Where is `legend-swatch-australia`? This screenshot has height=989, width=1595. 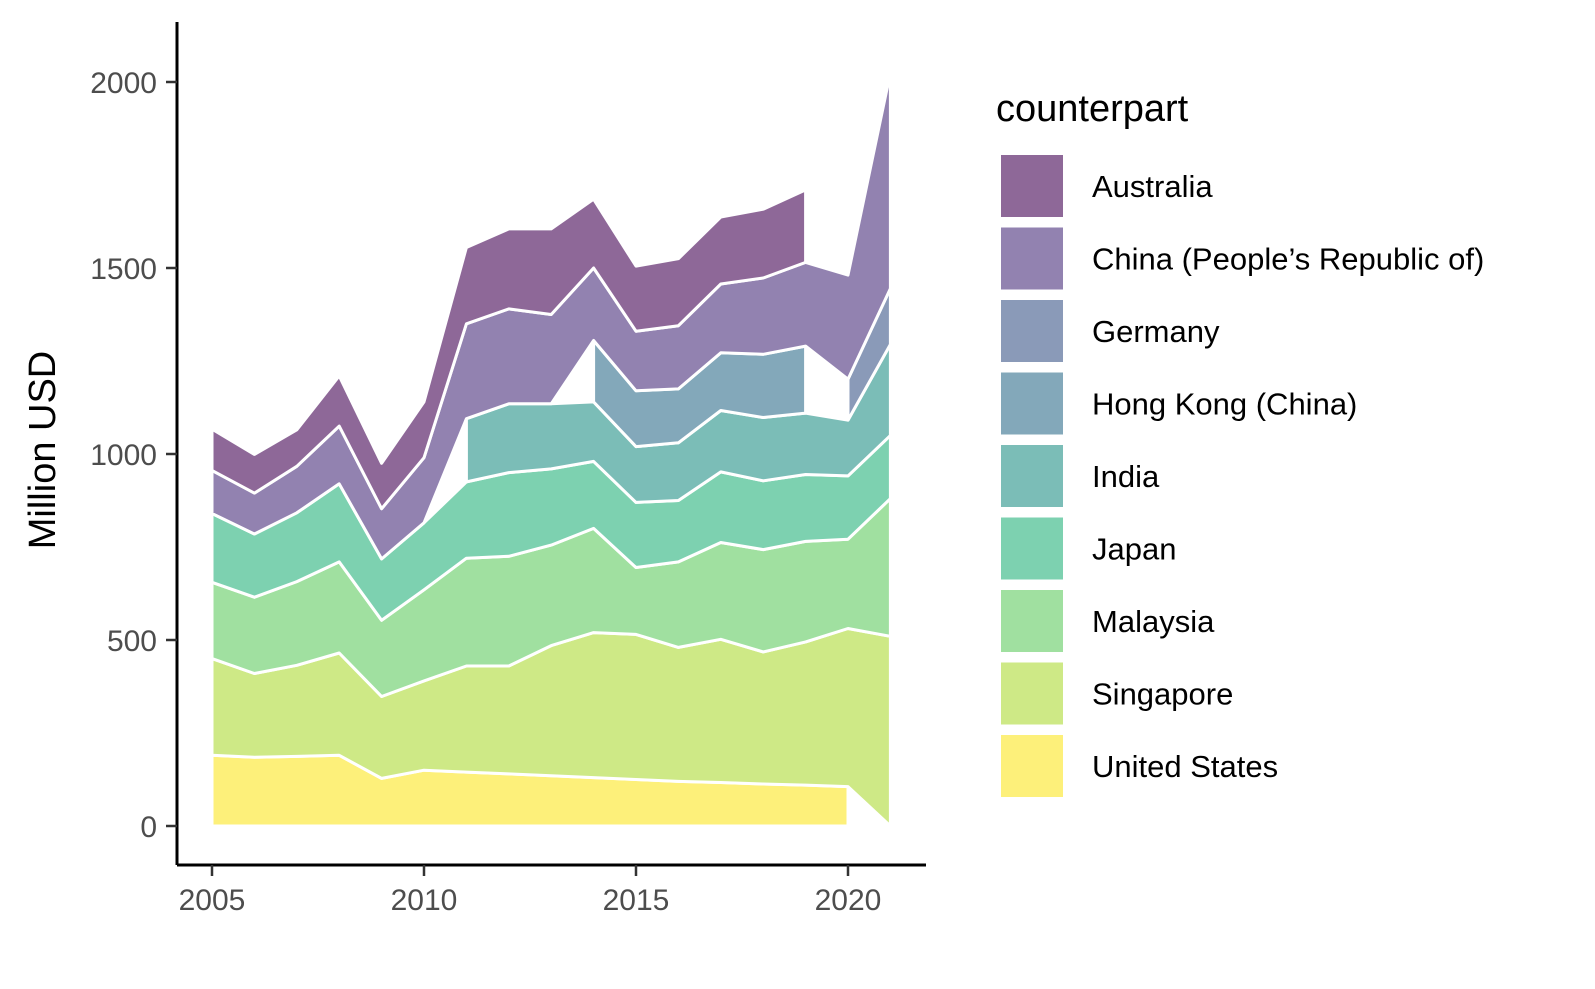 legend-swatch-australia is located at coordinates (1032, 186).